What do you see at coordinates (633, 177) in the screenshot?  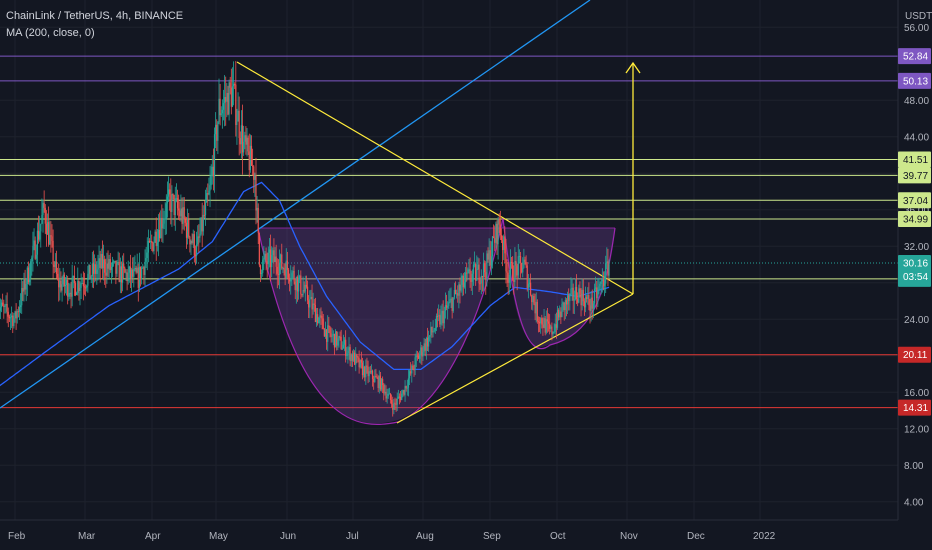 I see `drawing-overlay` at bounding box center [633, 177].